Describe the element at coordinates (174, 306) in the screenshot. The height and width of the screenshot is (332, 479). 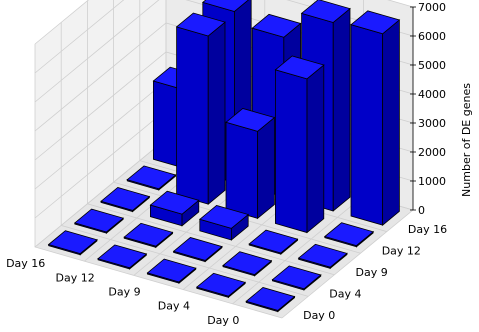
I see `x-tick-label: Day 4` at that location.